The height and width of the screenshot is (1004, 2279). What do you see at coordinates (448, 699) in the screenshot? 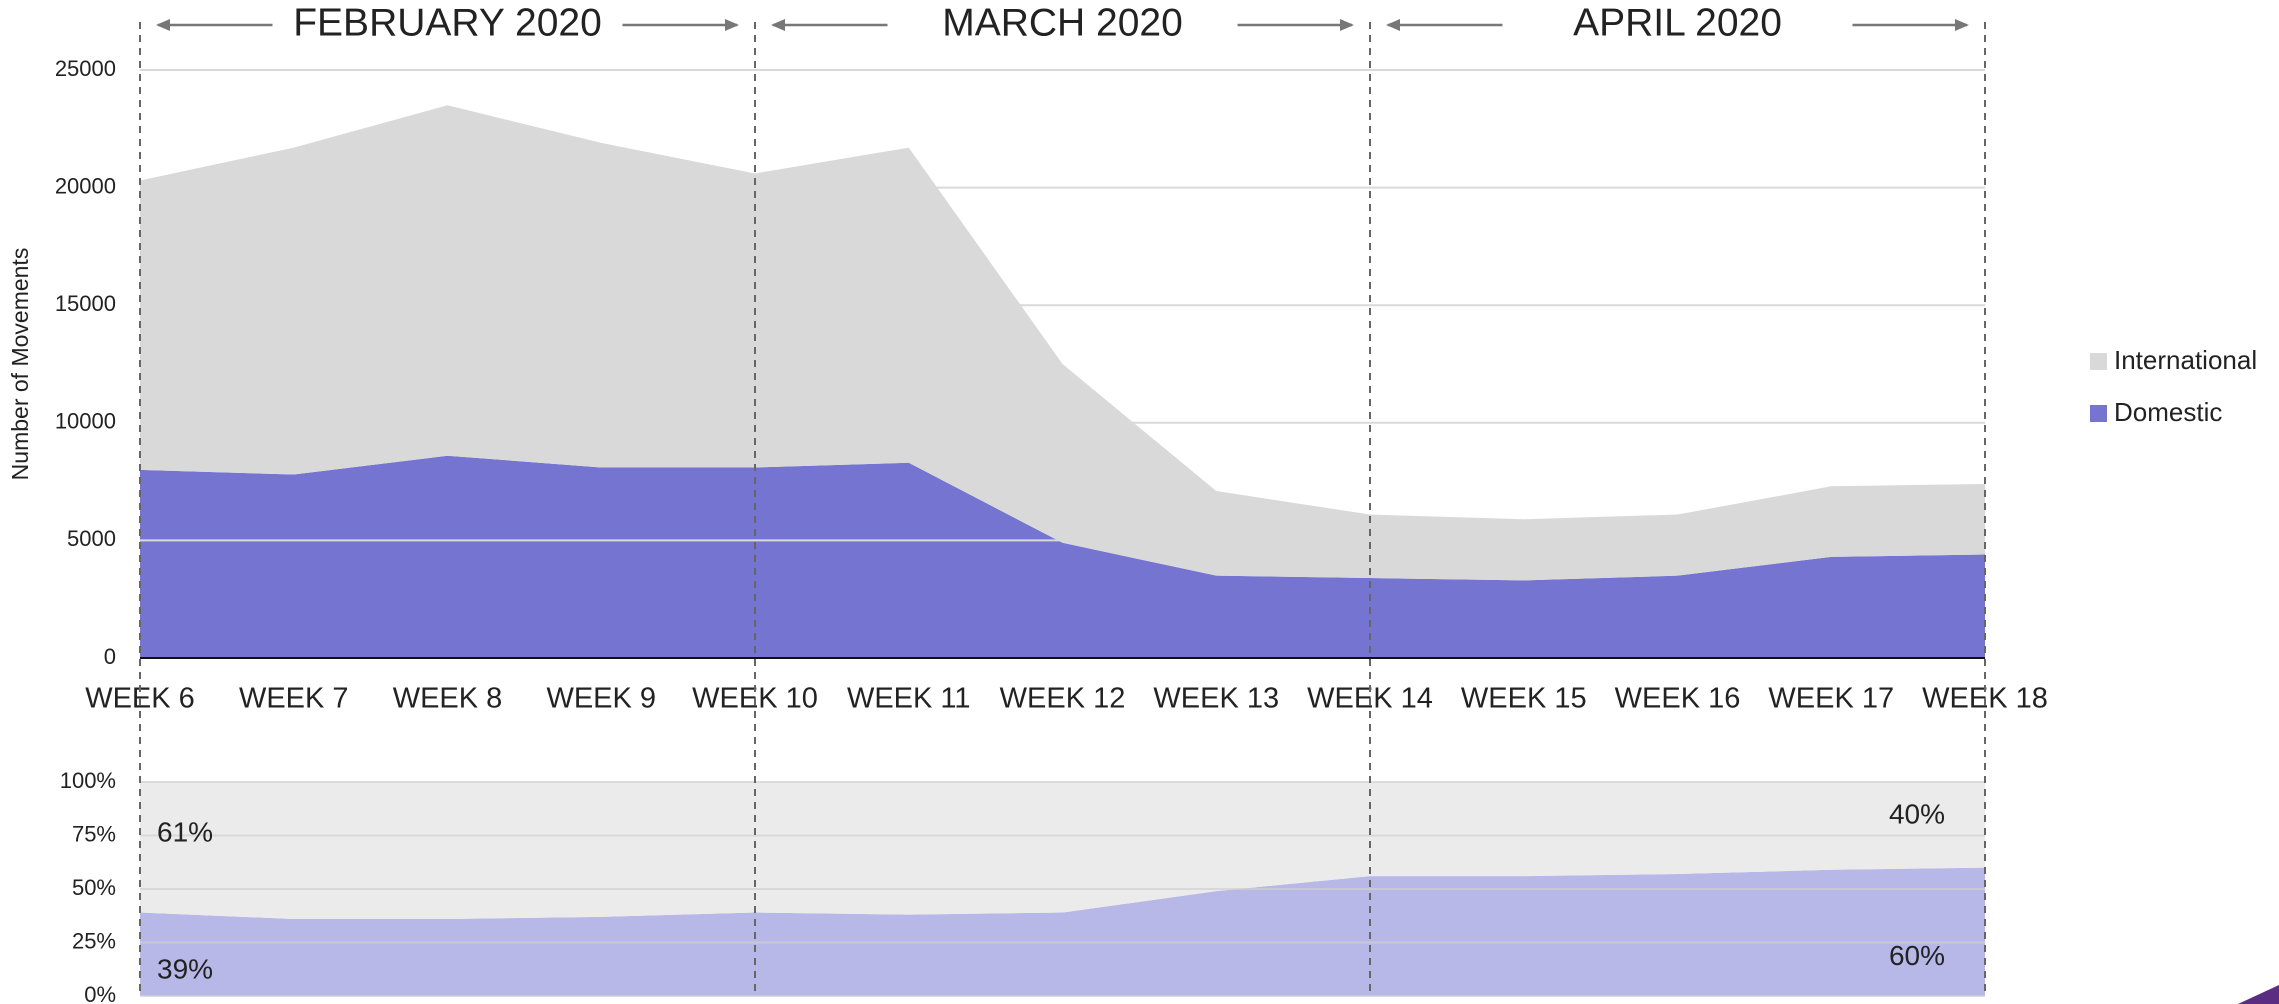
I see `x-tick-label: WEEK 8` at bounding box center [448, 699].